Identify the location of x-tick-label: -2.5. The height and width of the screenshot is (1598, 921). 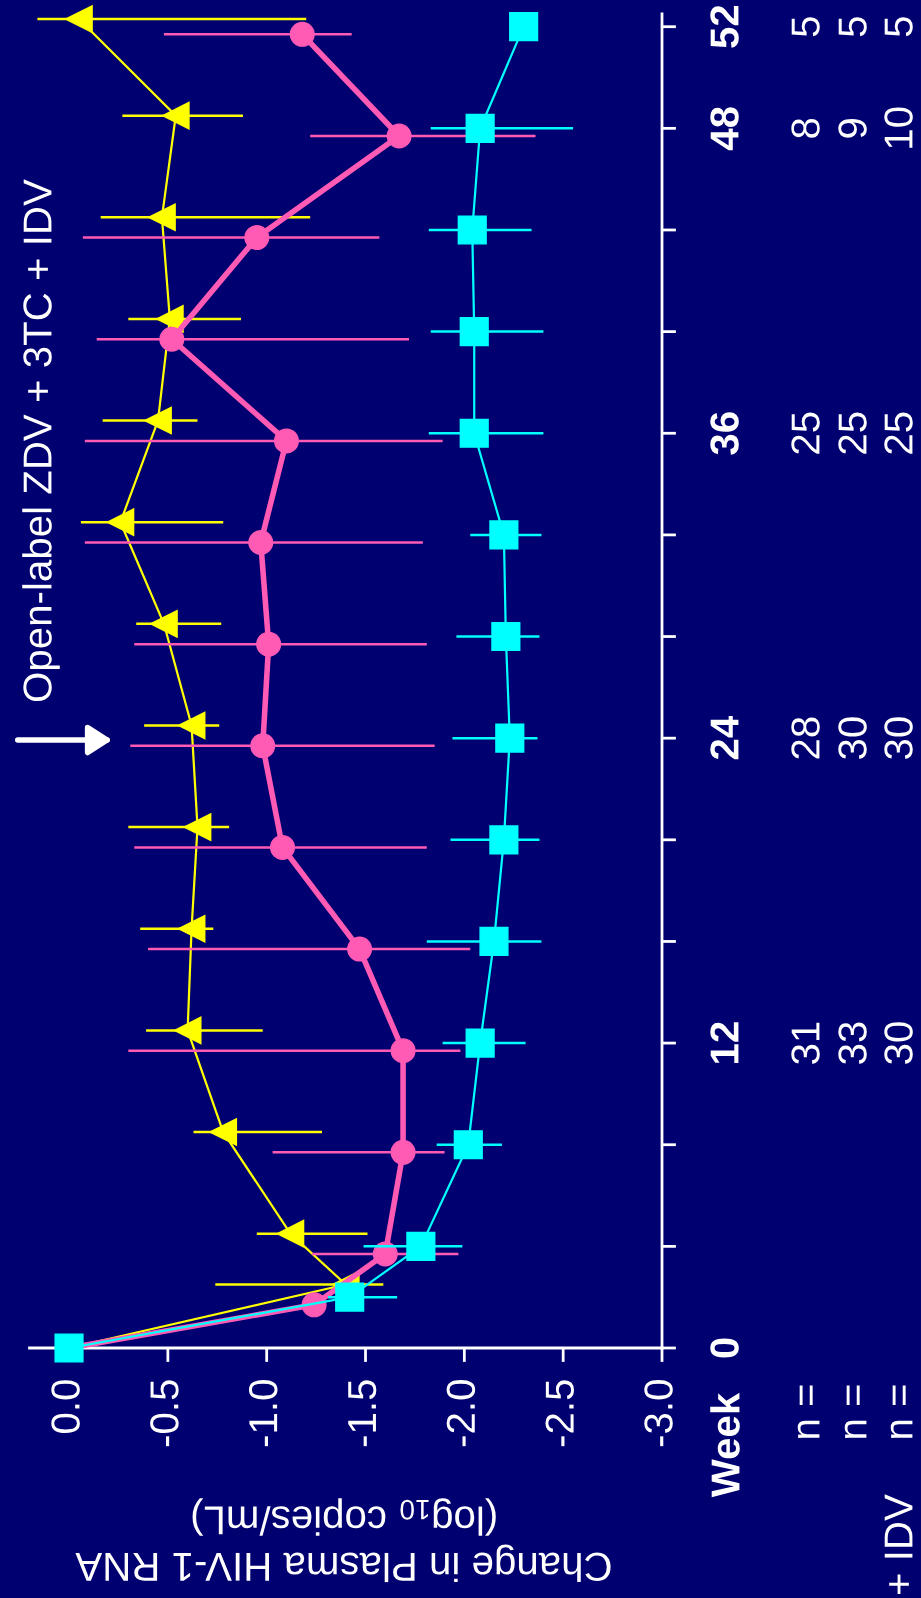
(559, 1413).